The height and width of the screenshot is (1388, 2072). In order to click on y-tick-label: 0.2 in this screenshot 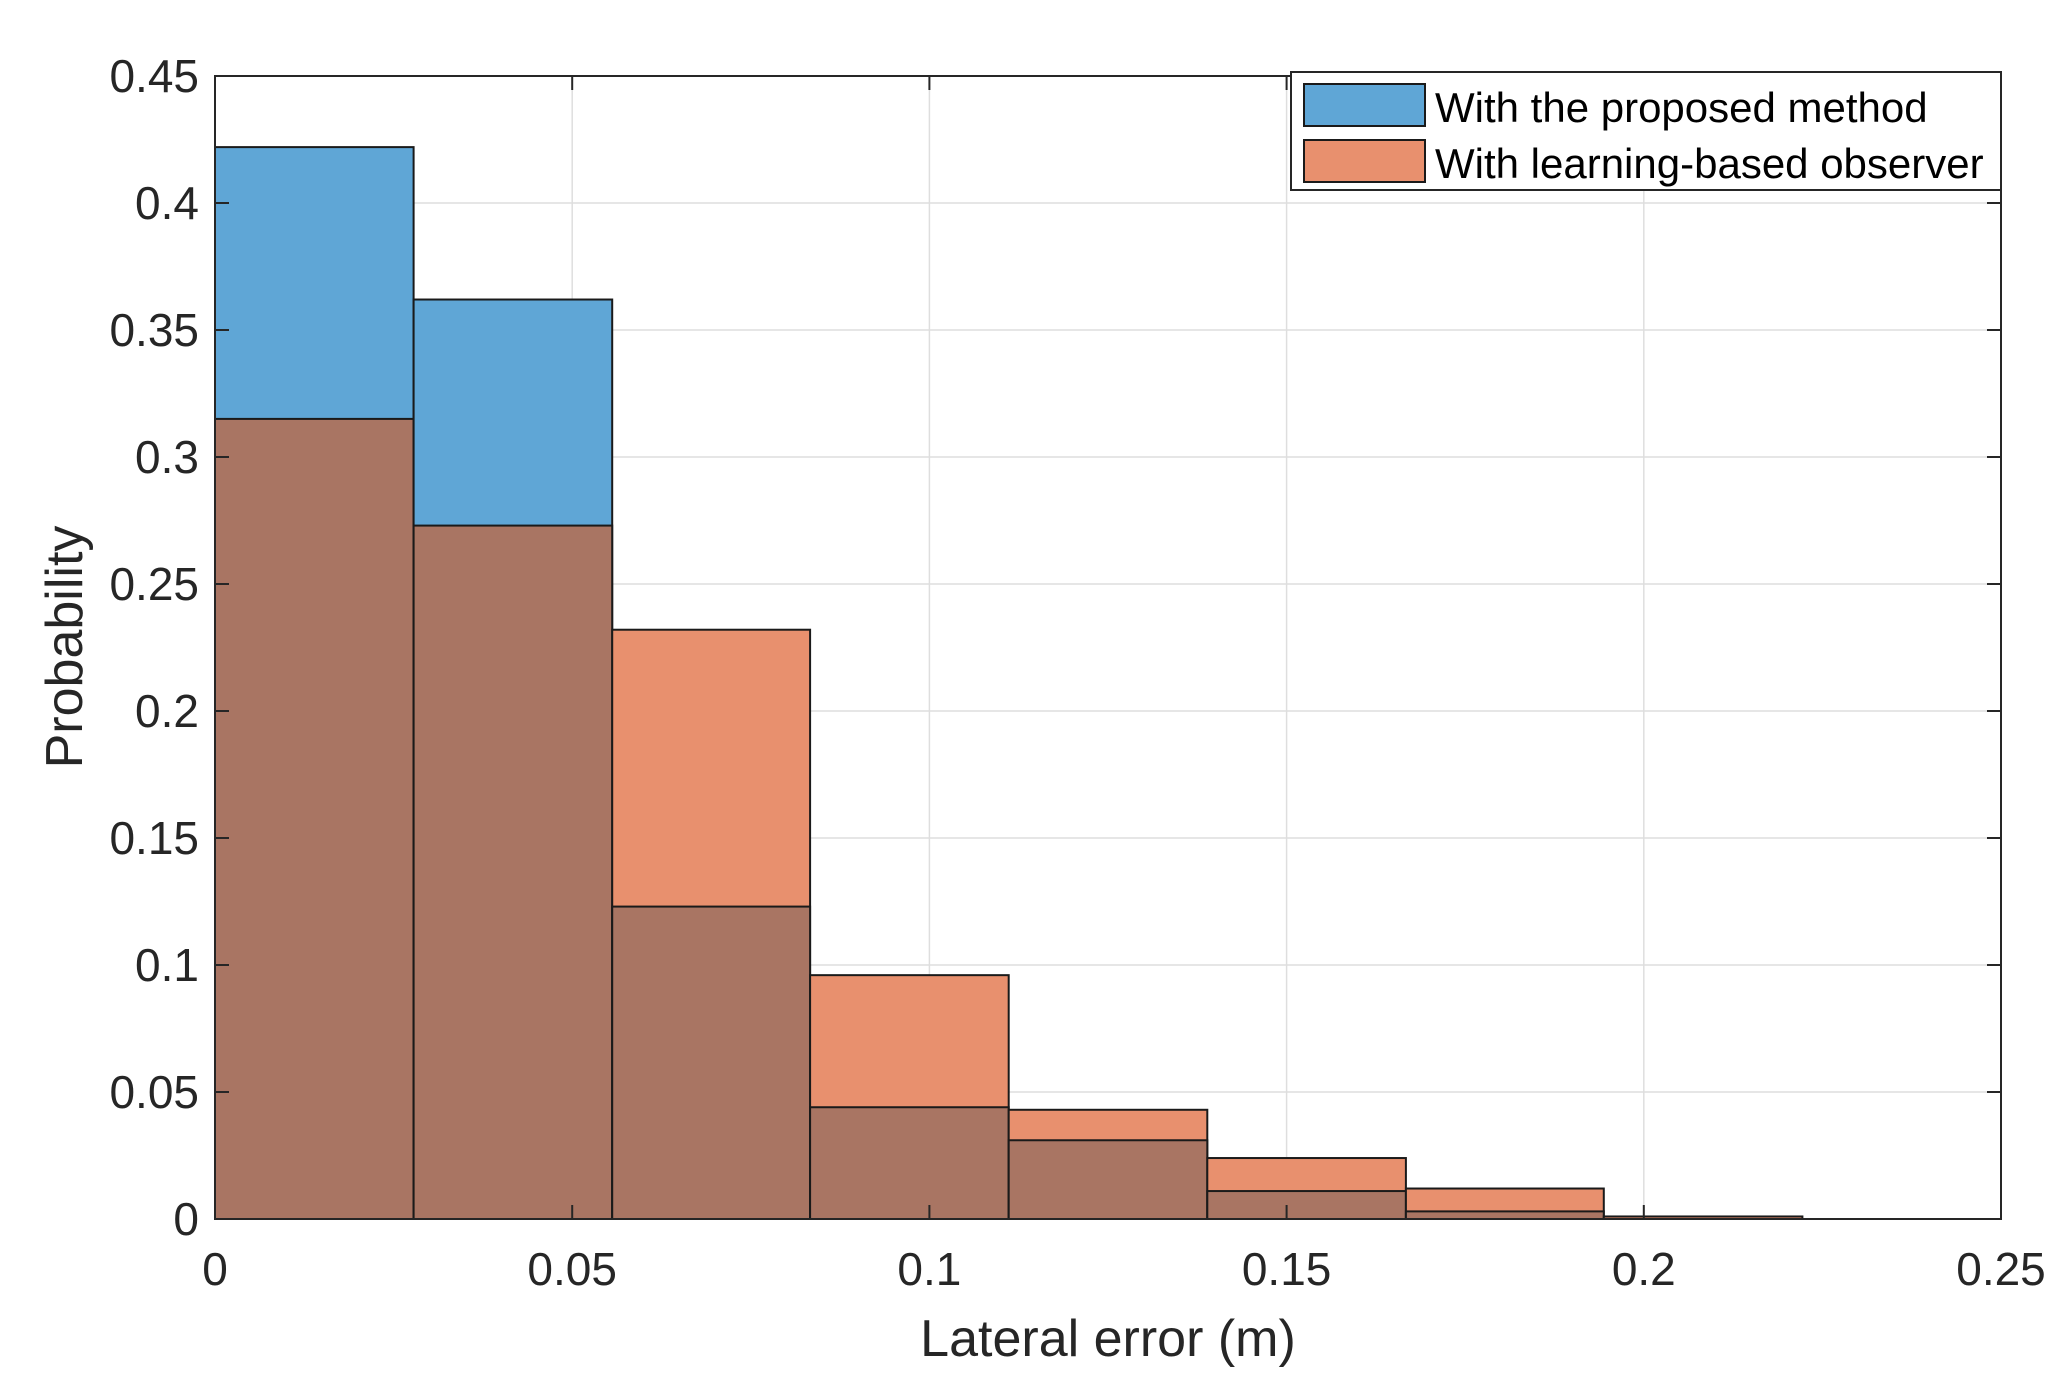, I will do `click(167, 711)`.